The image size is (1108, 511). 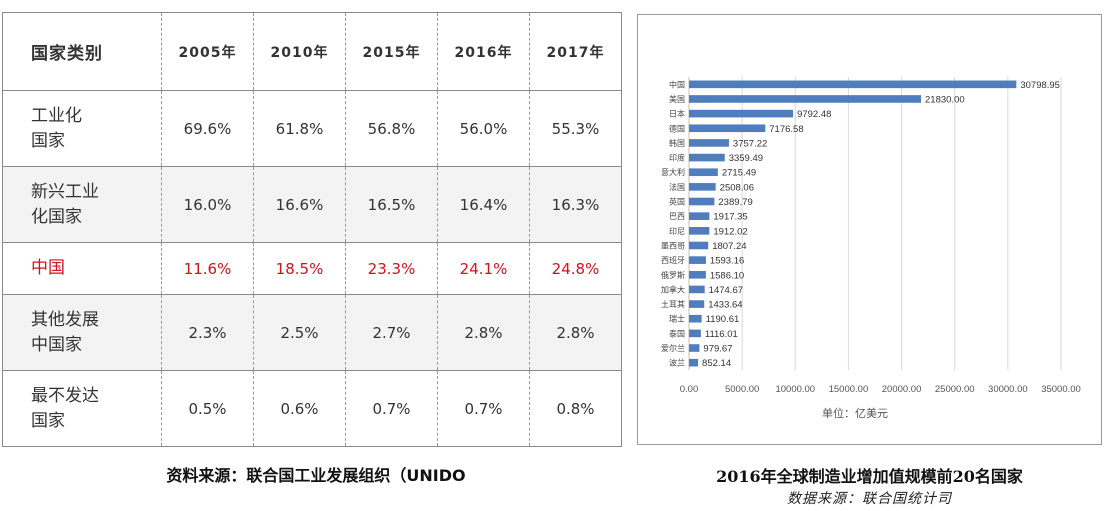 What do you see at coordinates (723, 319) in the screenshot?
I see `data-label: 1190.61` at bounding box center [723, 319].